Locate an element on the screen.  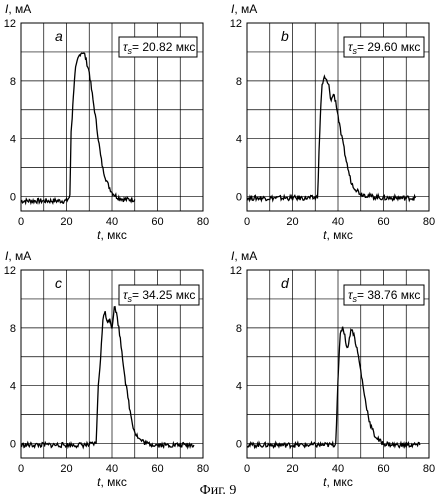
tau-annotation: τs= 34.25 мкс is located at coordinates (159, 296).